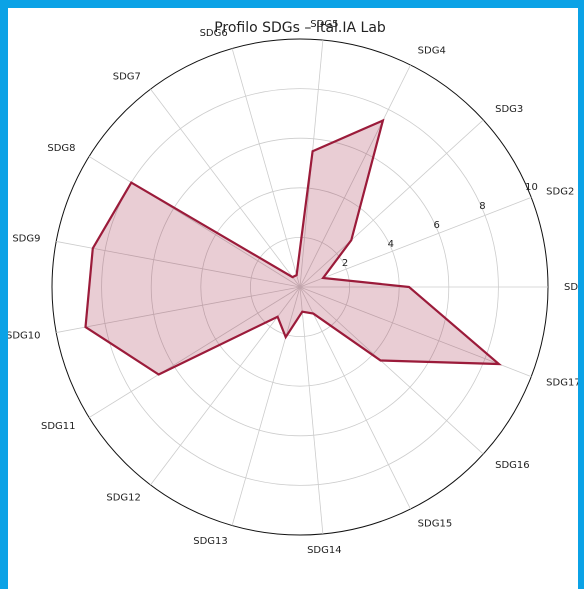 This screenshot has height=589, width=584. What do you see at coordinates (509, 109) in the screenshot?
I see `category-label: SDG3` at bounding box center [509, 109].